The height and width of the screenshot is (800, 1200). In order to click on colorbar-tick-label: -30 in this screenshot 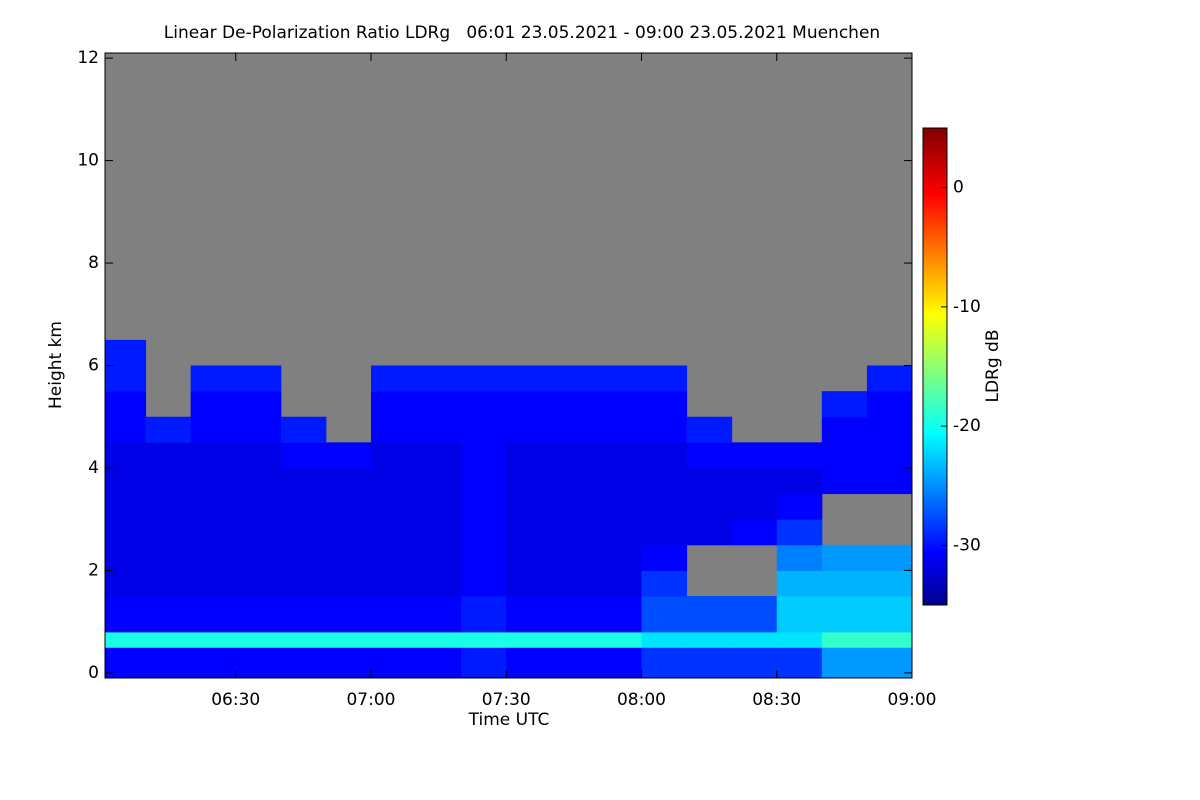, I will do `click(967, 545)`.